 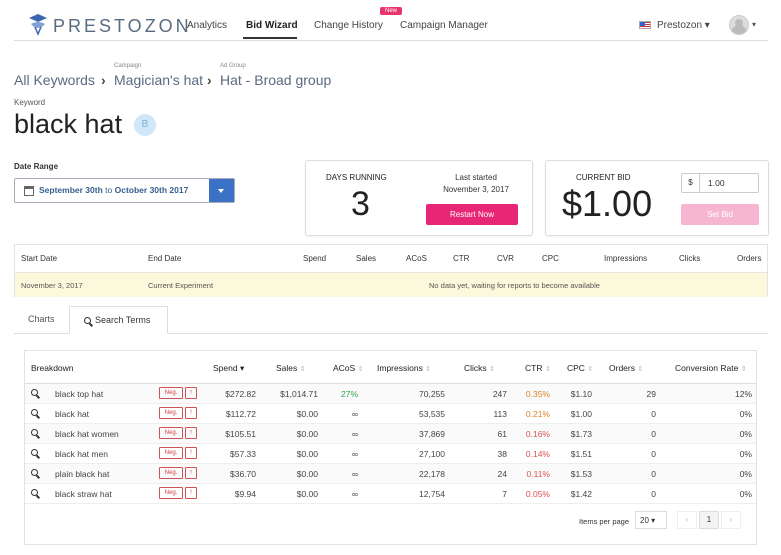 What do you see at coordinates (499, 394) in the screenshot?
I see `cell-clicks: 247` at bounding box center [499, 394].